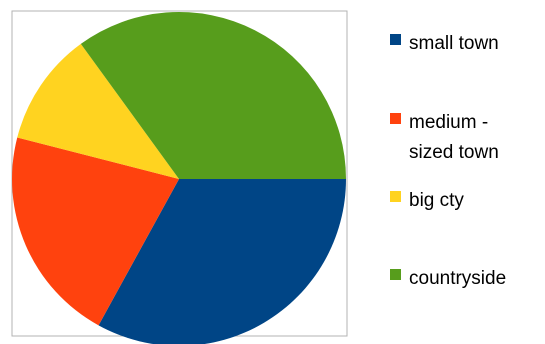  What do you see at coordinates (457, 278) in the screenshot?
I see `legend-label-countryside: countryside` at bounding box center [457, 278].